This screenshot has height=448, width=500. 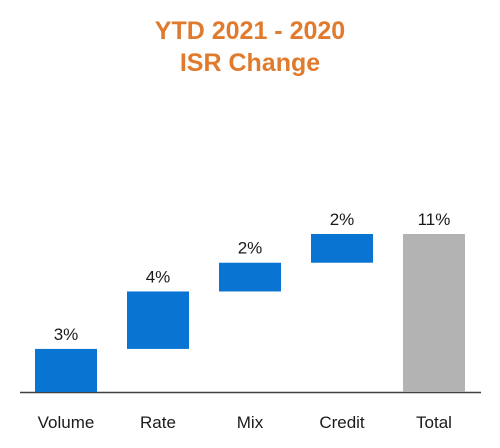 I want to click on data-label-rate: 4%, so click(x=158, y=276).